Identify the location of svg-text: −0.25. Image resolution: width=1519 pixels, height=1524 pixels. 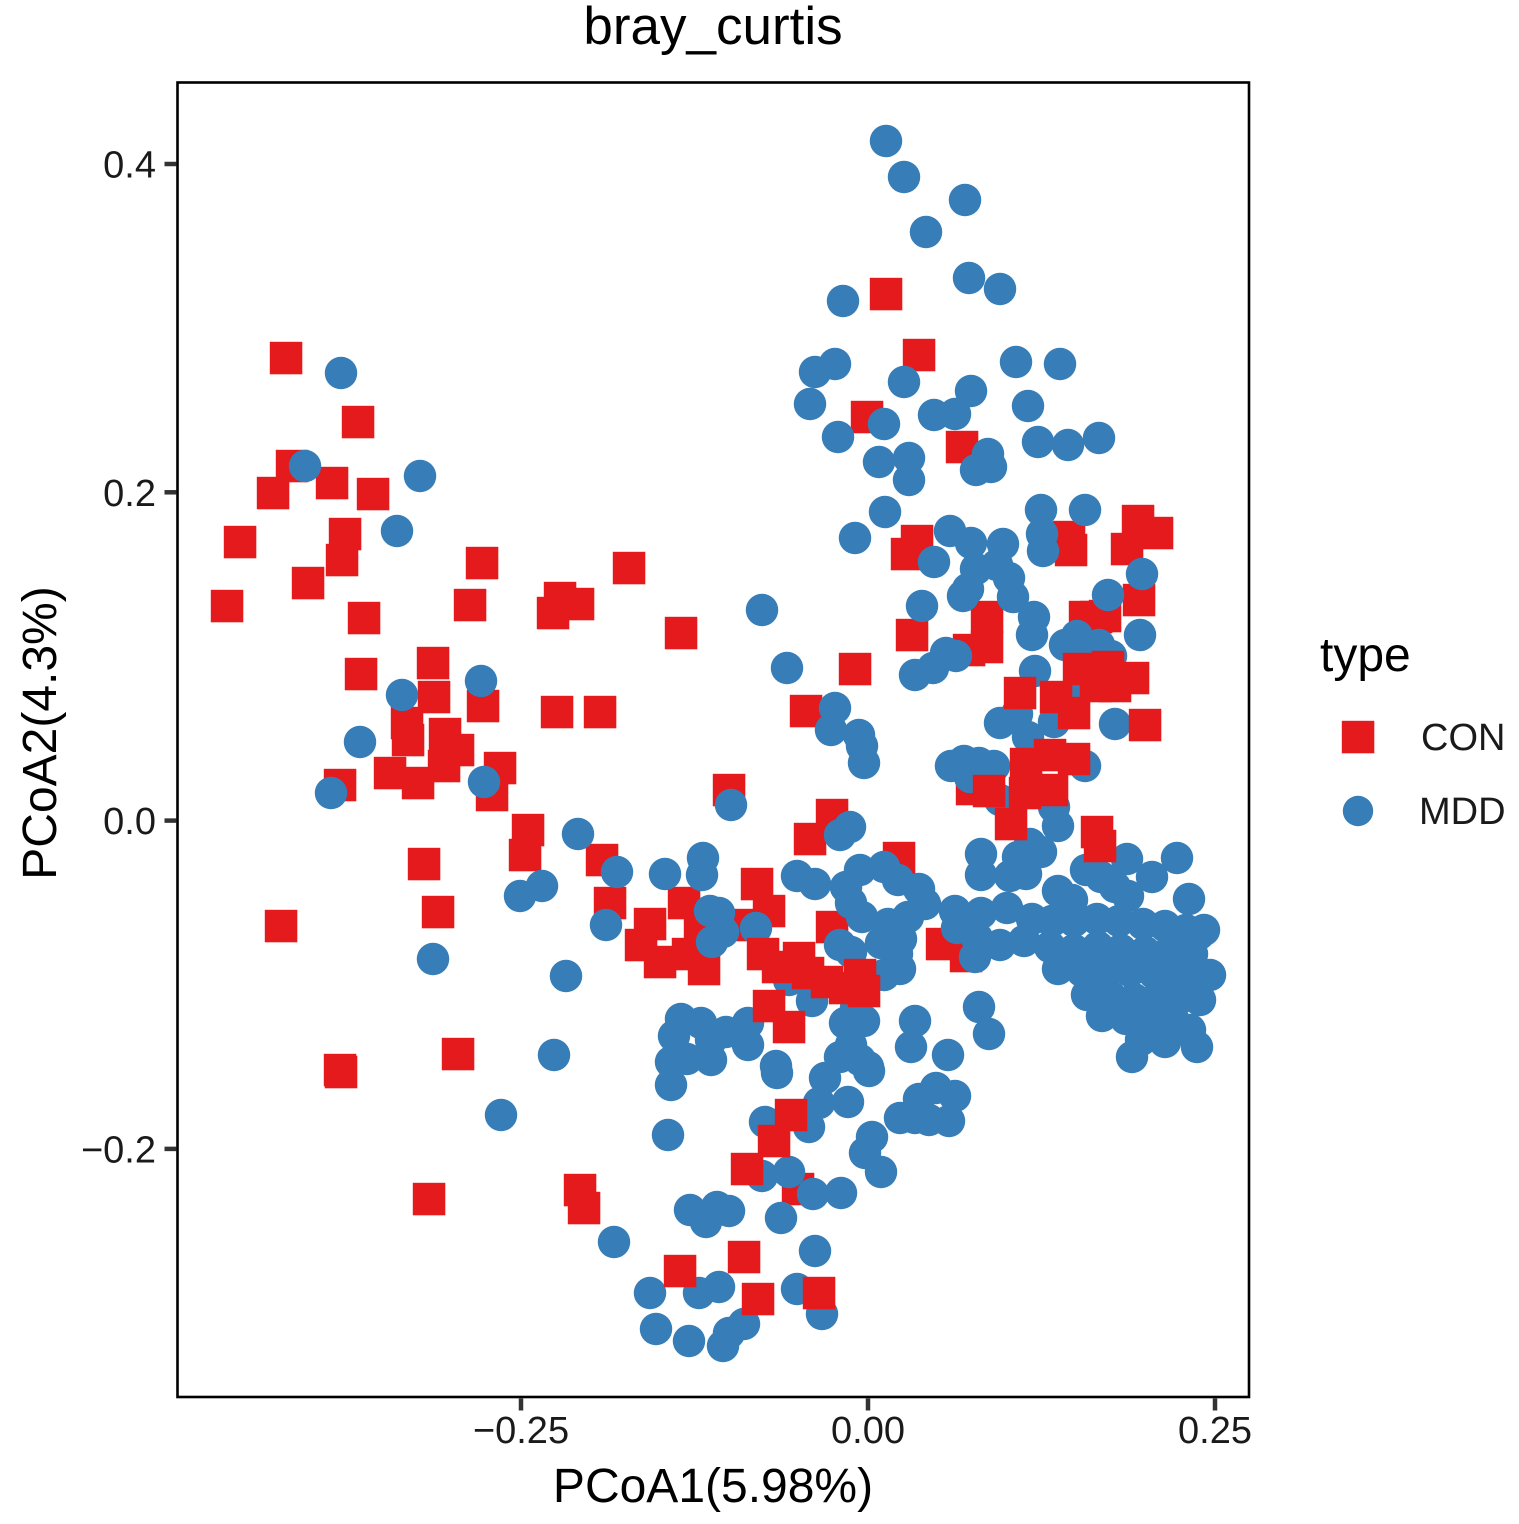
(521, 1431).